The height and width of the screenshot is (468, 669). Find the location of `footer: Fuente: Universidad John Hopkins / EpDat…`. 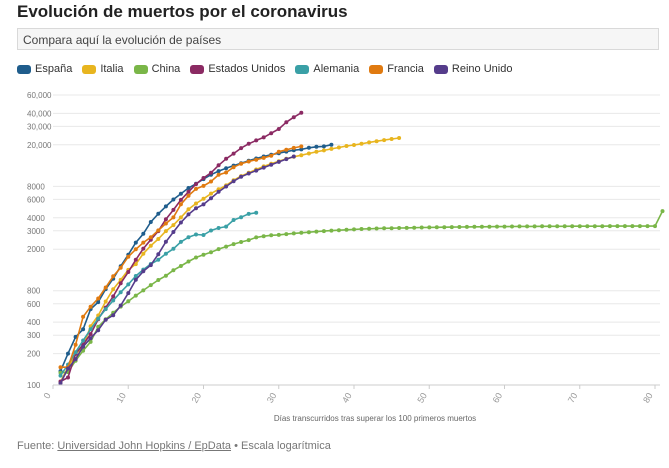

footer: Fuente: Universidad John Hopkins / EpDat… is located at coordinates (174, 446).